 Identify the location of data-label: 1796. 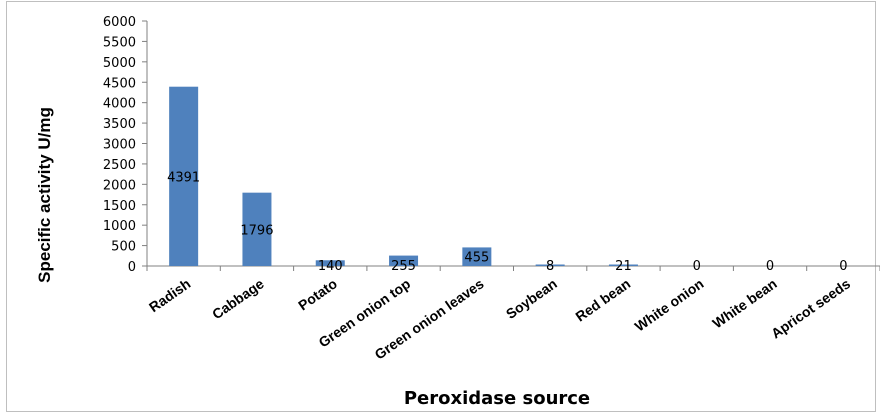
(256, 230).